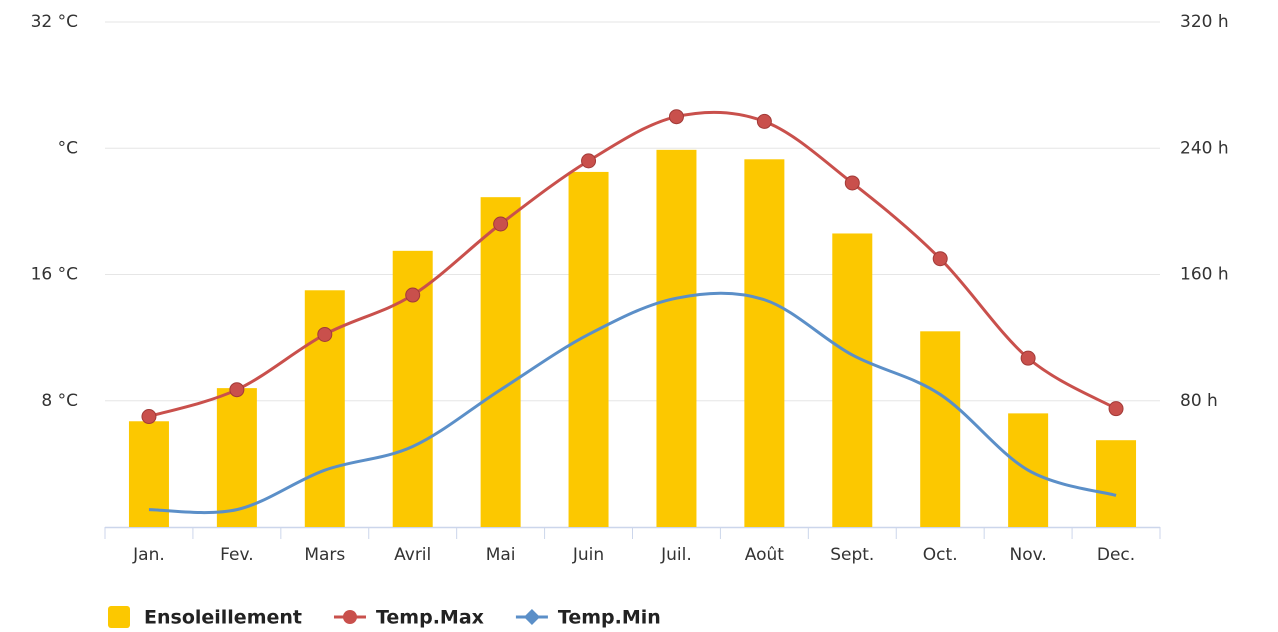  What do you see at coordinates (765, 555) in the screenshot?
I see `x-tick-label: Août` at bounding box center [765, 555].